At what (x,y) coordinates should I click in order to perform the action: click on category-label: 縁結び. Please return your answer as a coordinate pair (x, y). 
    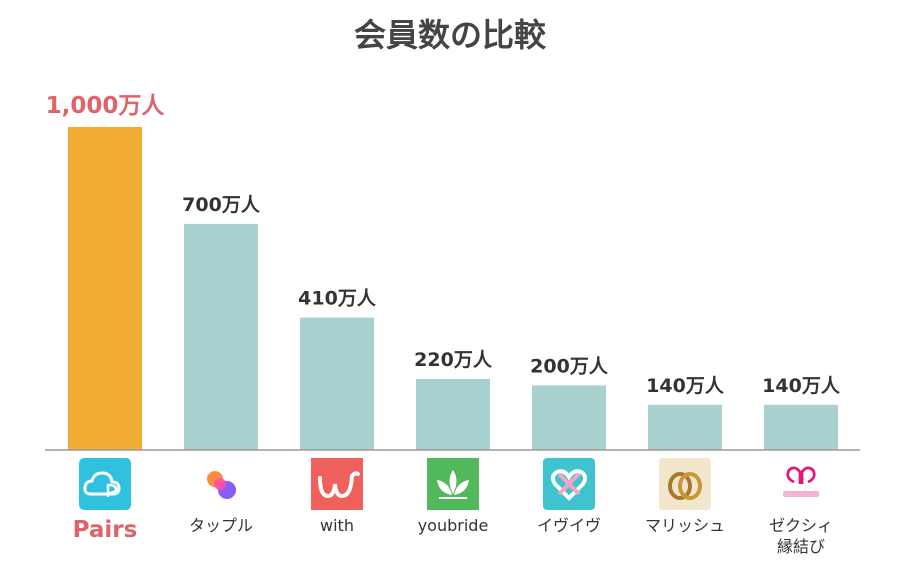
    Looking at the image, I should click on (801, 546).